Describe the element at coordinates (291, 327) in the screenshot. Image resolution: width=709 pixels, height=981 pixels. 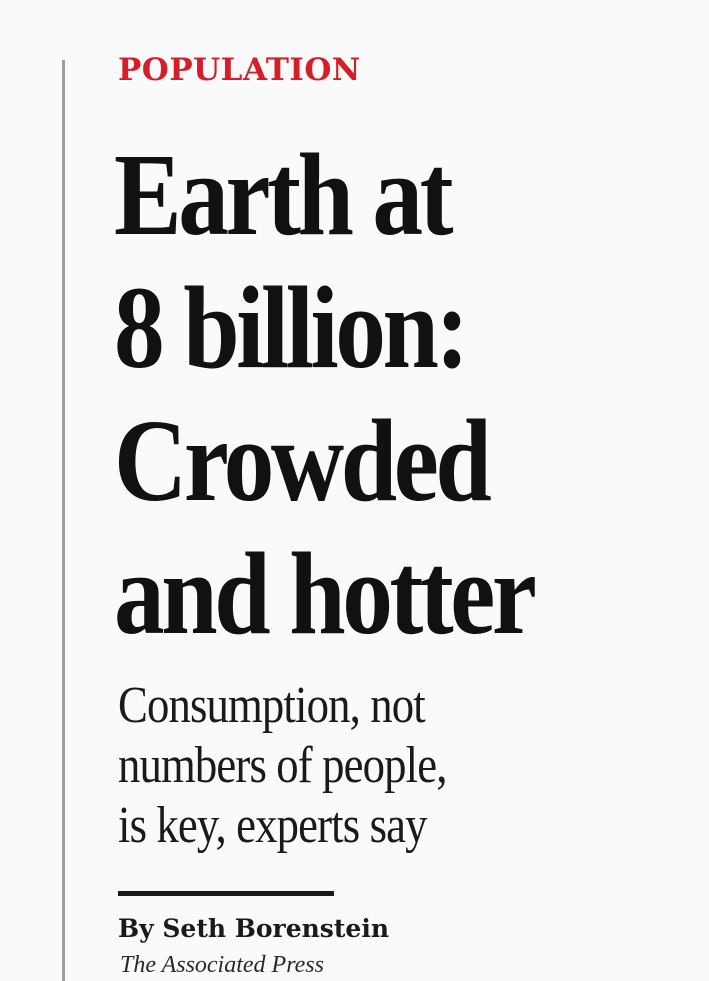
I see `headline-line: 8 billion:` at that location.